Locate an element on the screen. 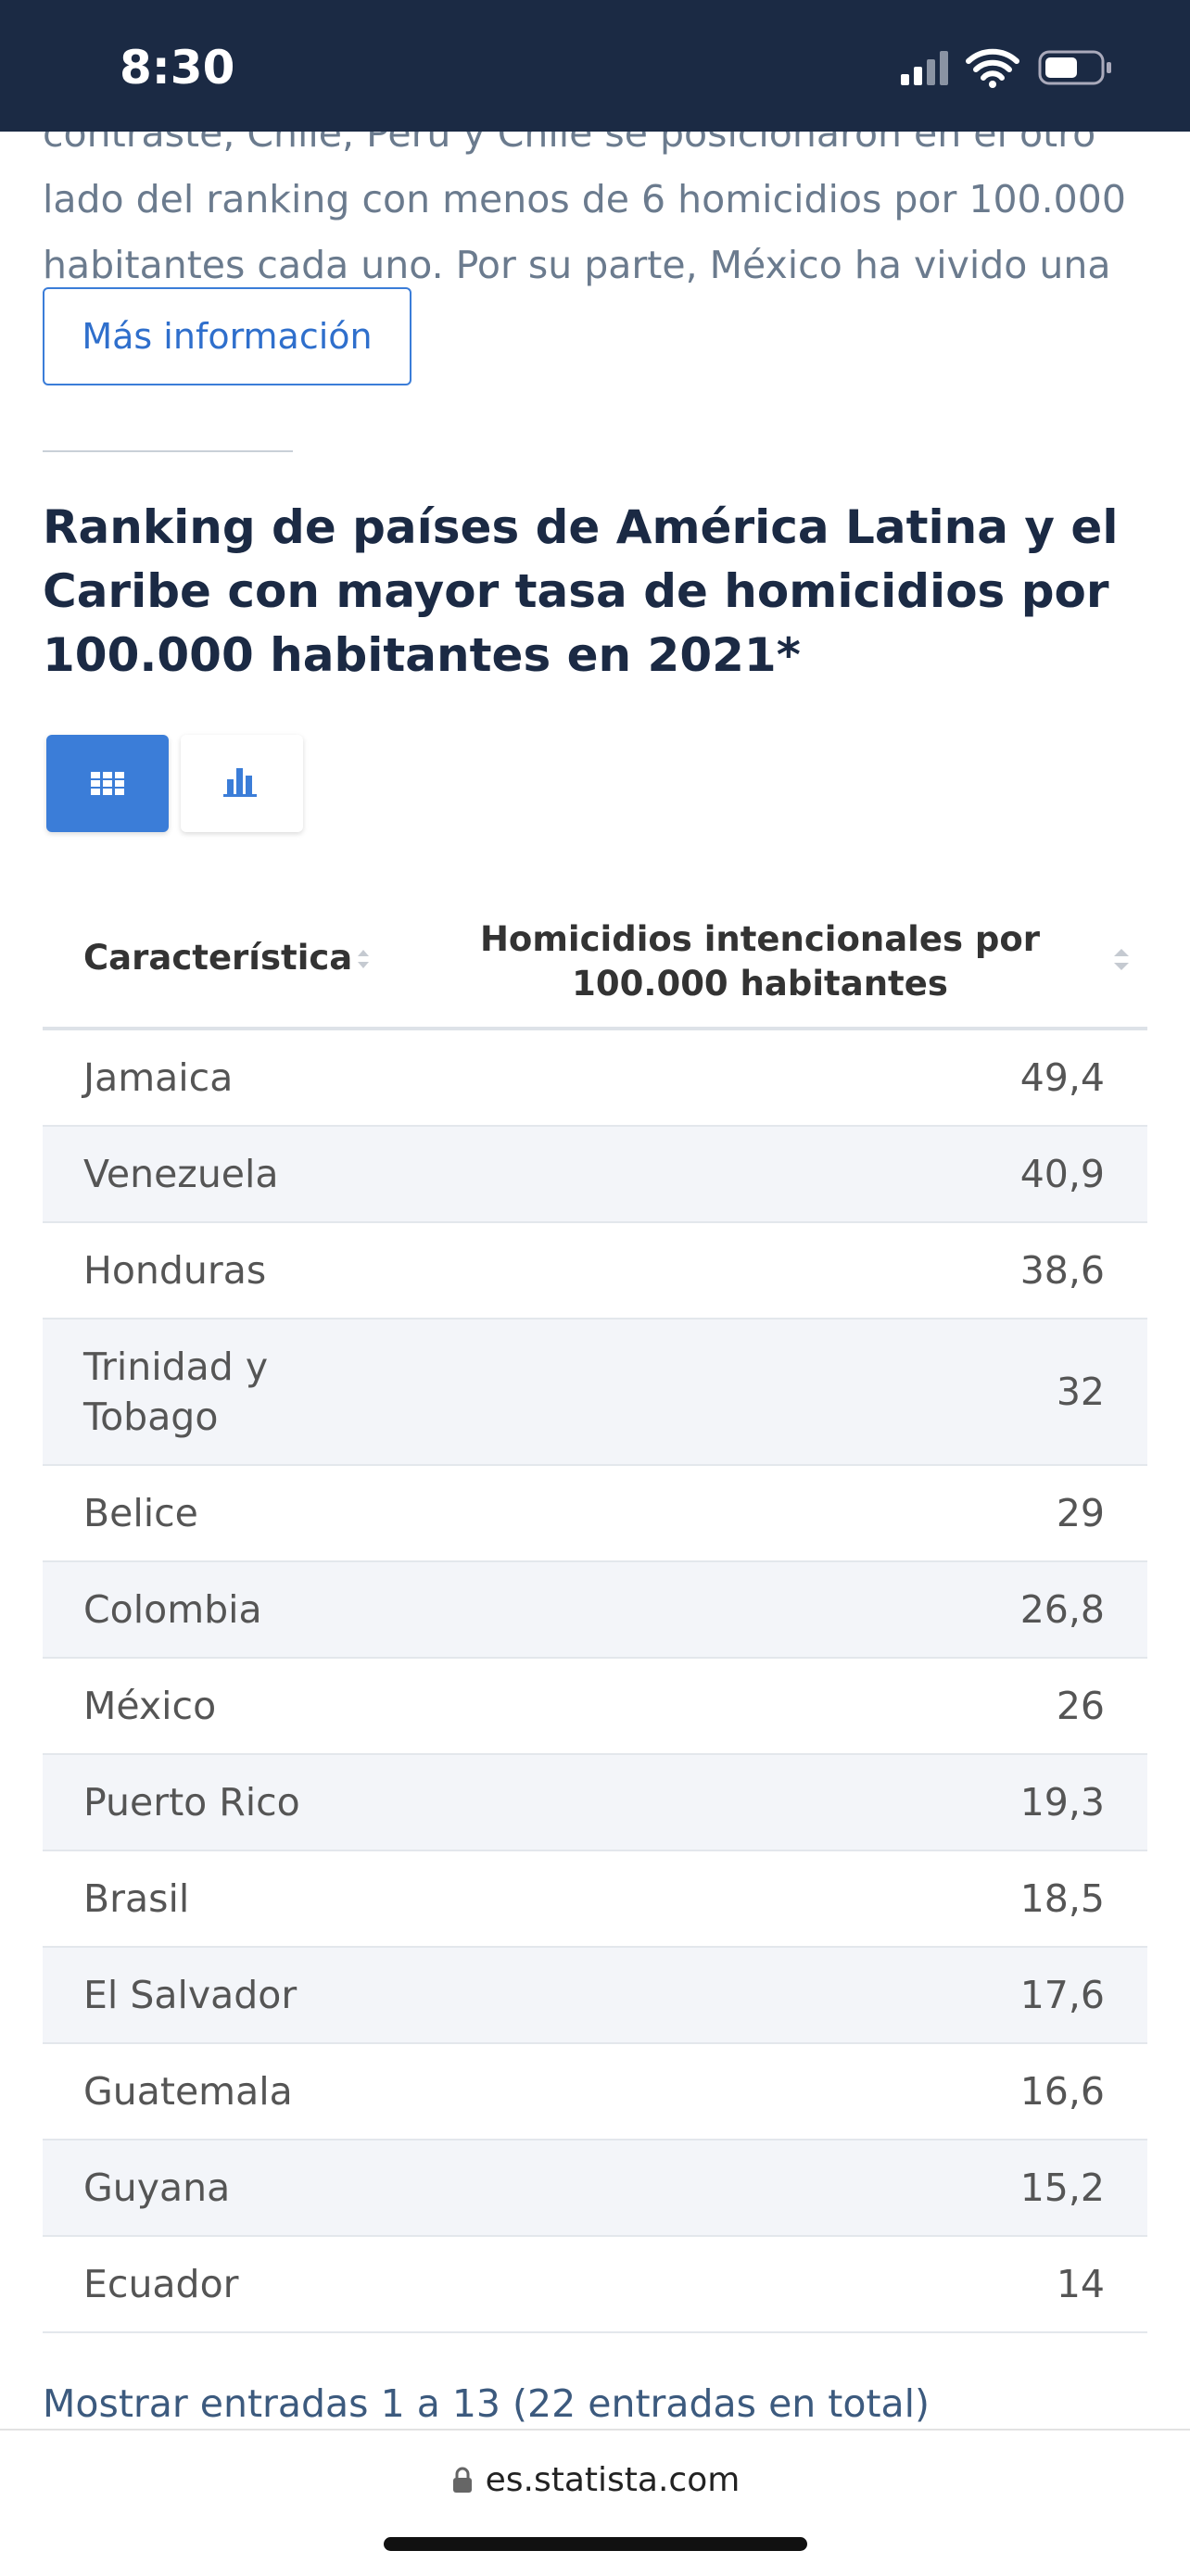  rate: 14 is located at coordinates (1080, 2284).